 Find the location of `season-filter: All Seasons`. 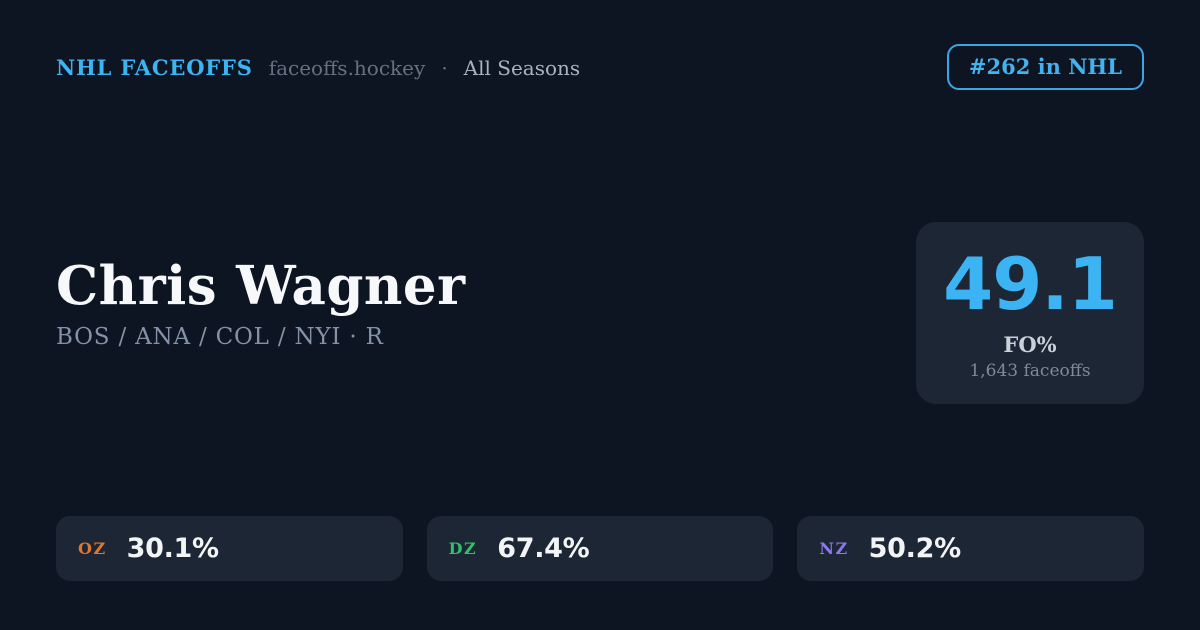

season-filter: All Seasons is located at coordinates (522, 67).